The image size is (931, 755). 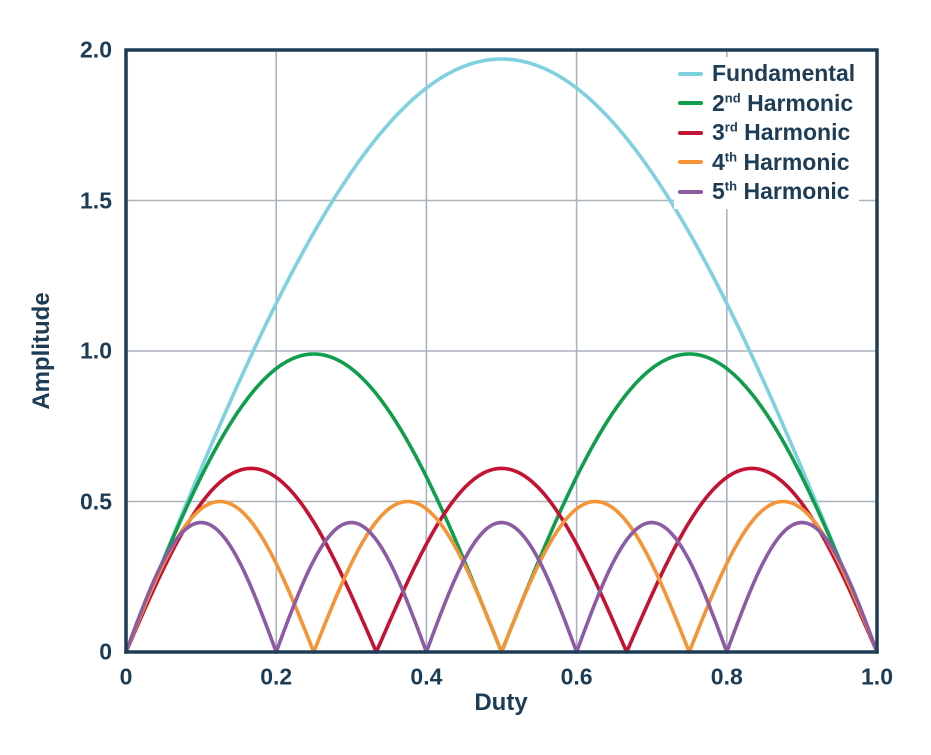 What do you see at coordinates (276, 676) in the screenshot?
I see `x-tick-label: 0.2` at bounding box center [276, 676].